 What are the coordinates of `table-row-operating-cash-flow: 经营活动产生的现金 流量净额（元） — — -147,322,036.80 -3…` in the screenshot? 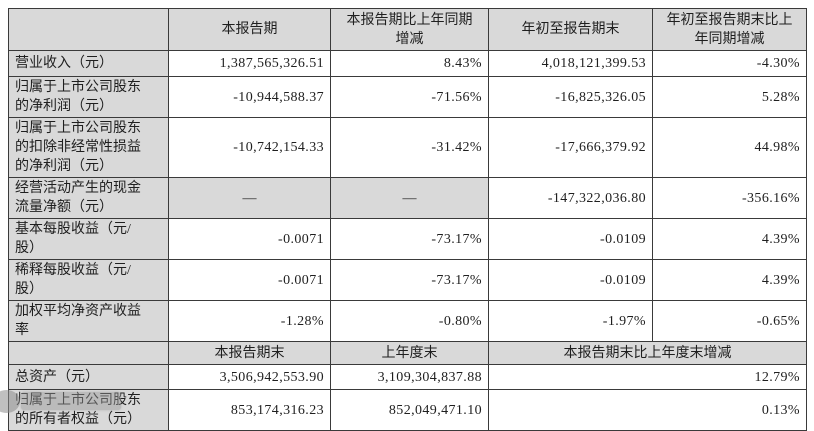 It's located at (407, 198).